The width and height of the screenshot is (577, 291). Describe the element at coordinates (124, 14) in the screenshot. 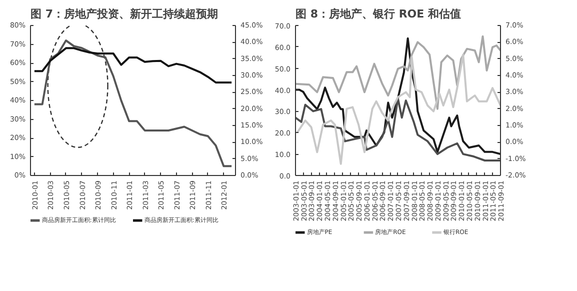

I see `chart-title: 图 7：房地产投资、新开工持续超预期` at that location.